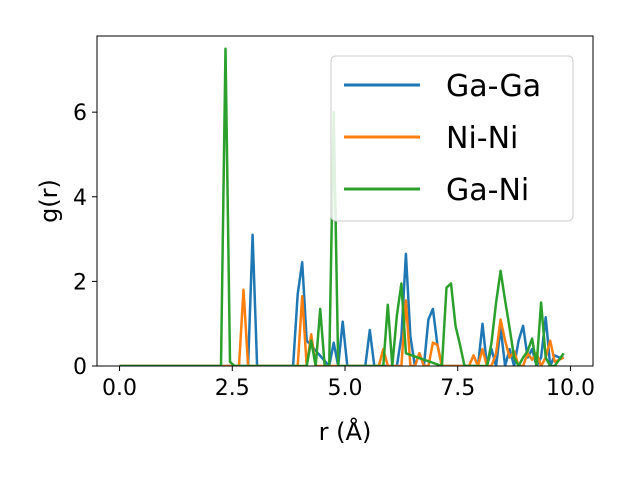 The image size is (640, 480). I want to click on x-tick-label: 10.0, so click(570, 388).